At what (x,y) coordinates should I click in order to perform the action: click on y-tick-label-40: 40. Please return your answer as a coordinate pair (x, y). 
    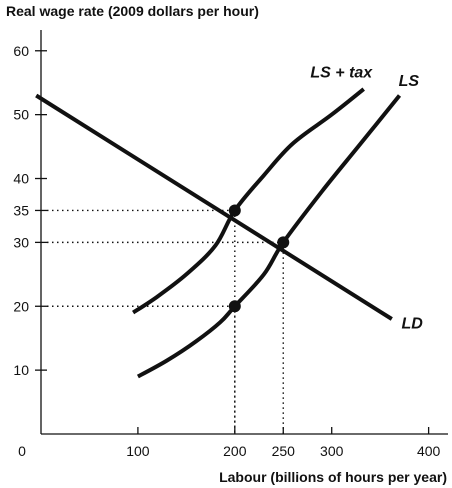
    Looking at the image, I should click on (21, 179).